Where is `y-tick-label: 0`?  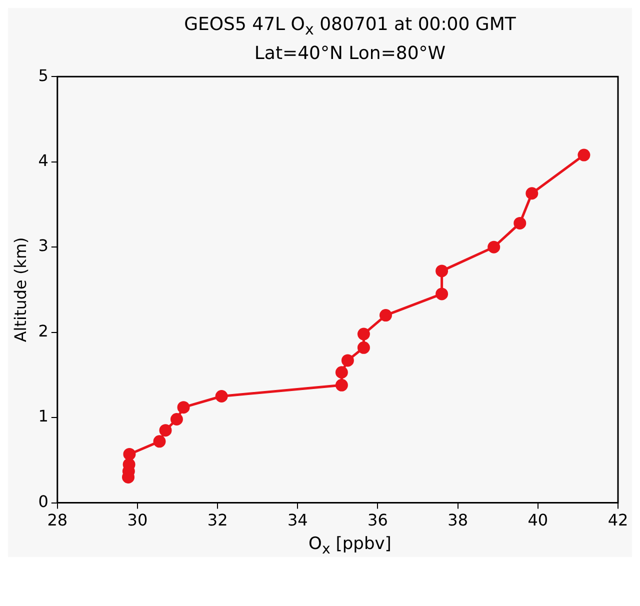
y-tick-label: 0 is located at coordinates (43, 501).